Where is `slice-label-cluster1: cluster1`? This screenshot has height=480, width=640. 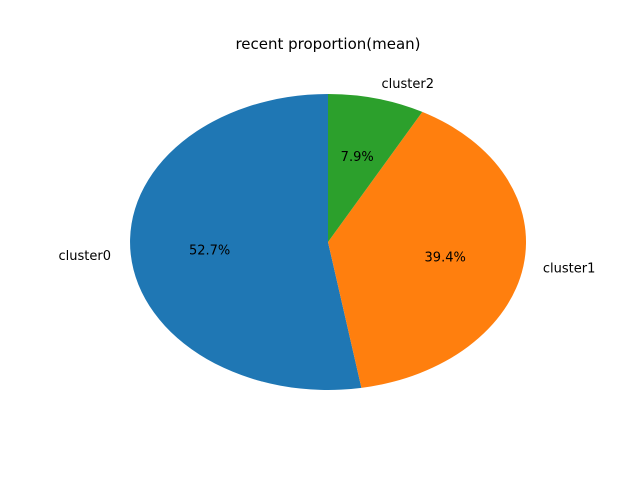
slice-label-cluster1: cluster1 is located at coordinates (569, 269).